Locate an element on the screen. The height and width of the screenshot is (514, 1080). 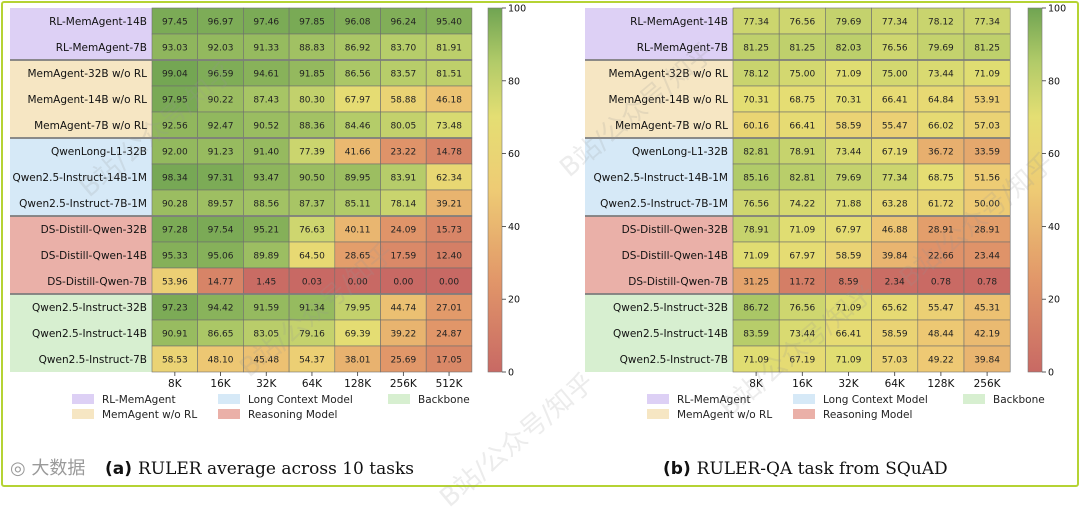
row-label: Qwen2.5-Instruct-14B is located at coordinates (89, 334).